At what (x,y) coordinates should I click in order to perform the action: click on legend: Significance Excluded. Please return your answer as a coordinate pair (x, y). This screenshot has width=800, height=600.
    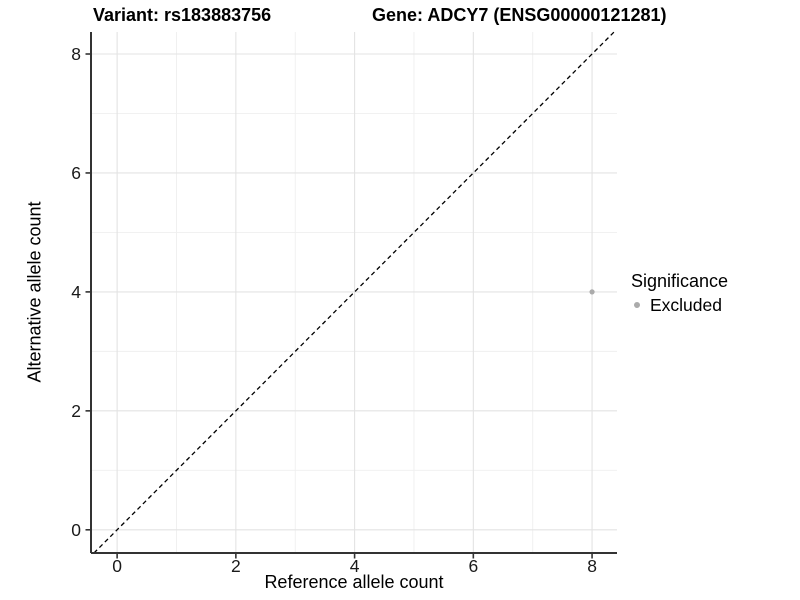
    Looking at the image, I should click on (679, 293).